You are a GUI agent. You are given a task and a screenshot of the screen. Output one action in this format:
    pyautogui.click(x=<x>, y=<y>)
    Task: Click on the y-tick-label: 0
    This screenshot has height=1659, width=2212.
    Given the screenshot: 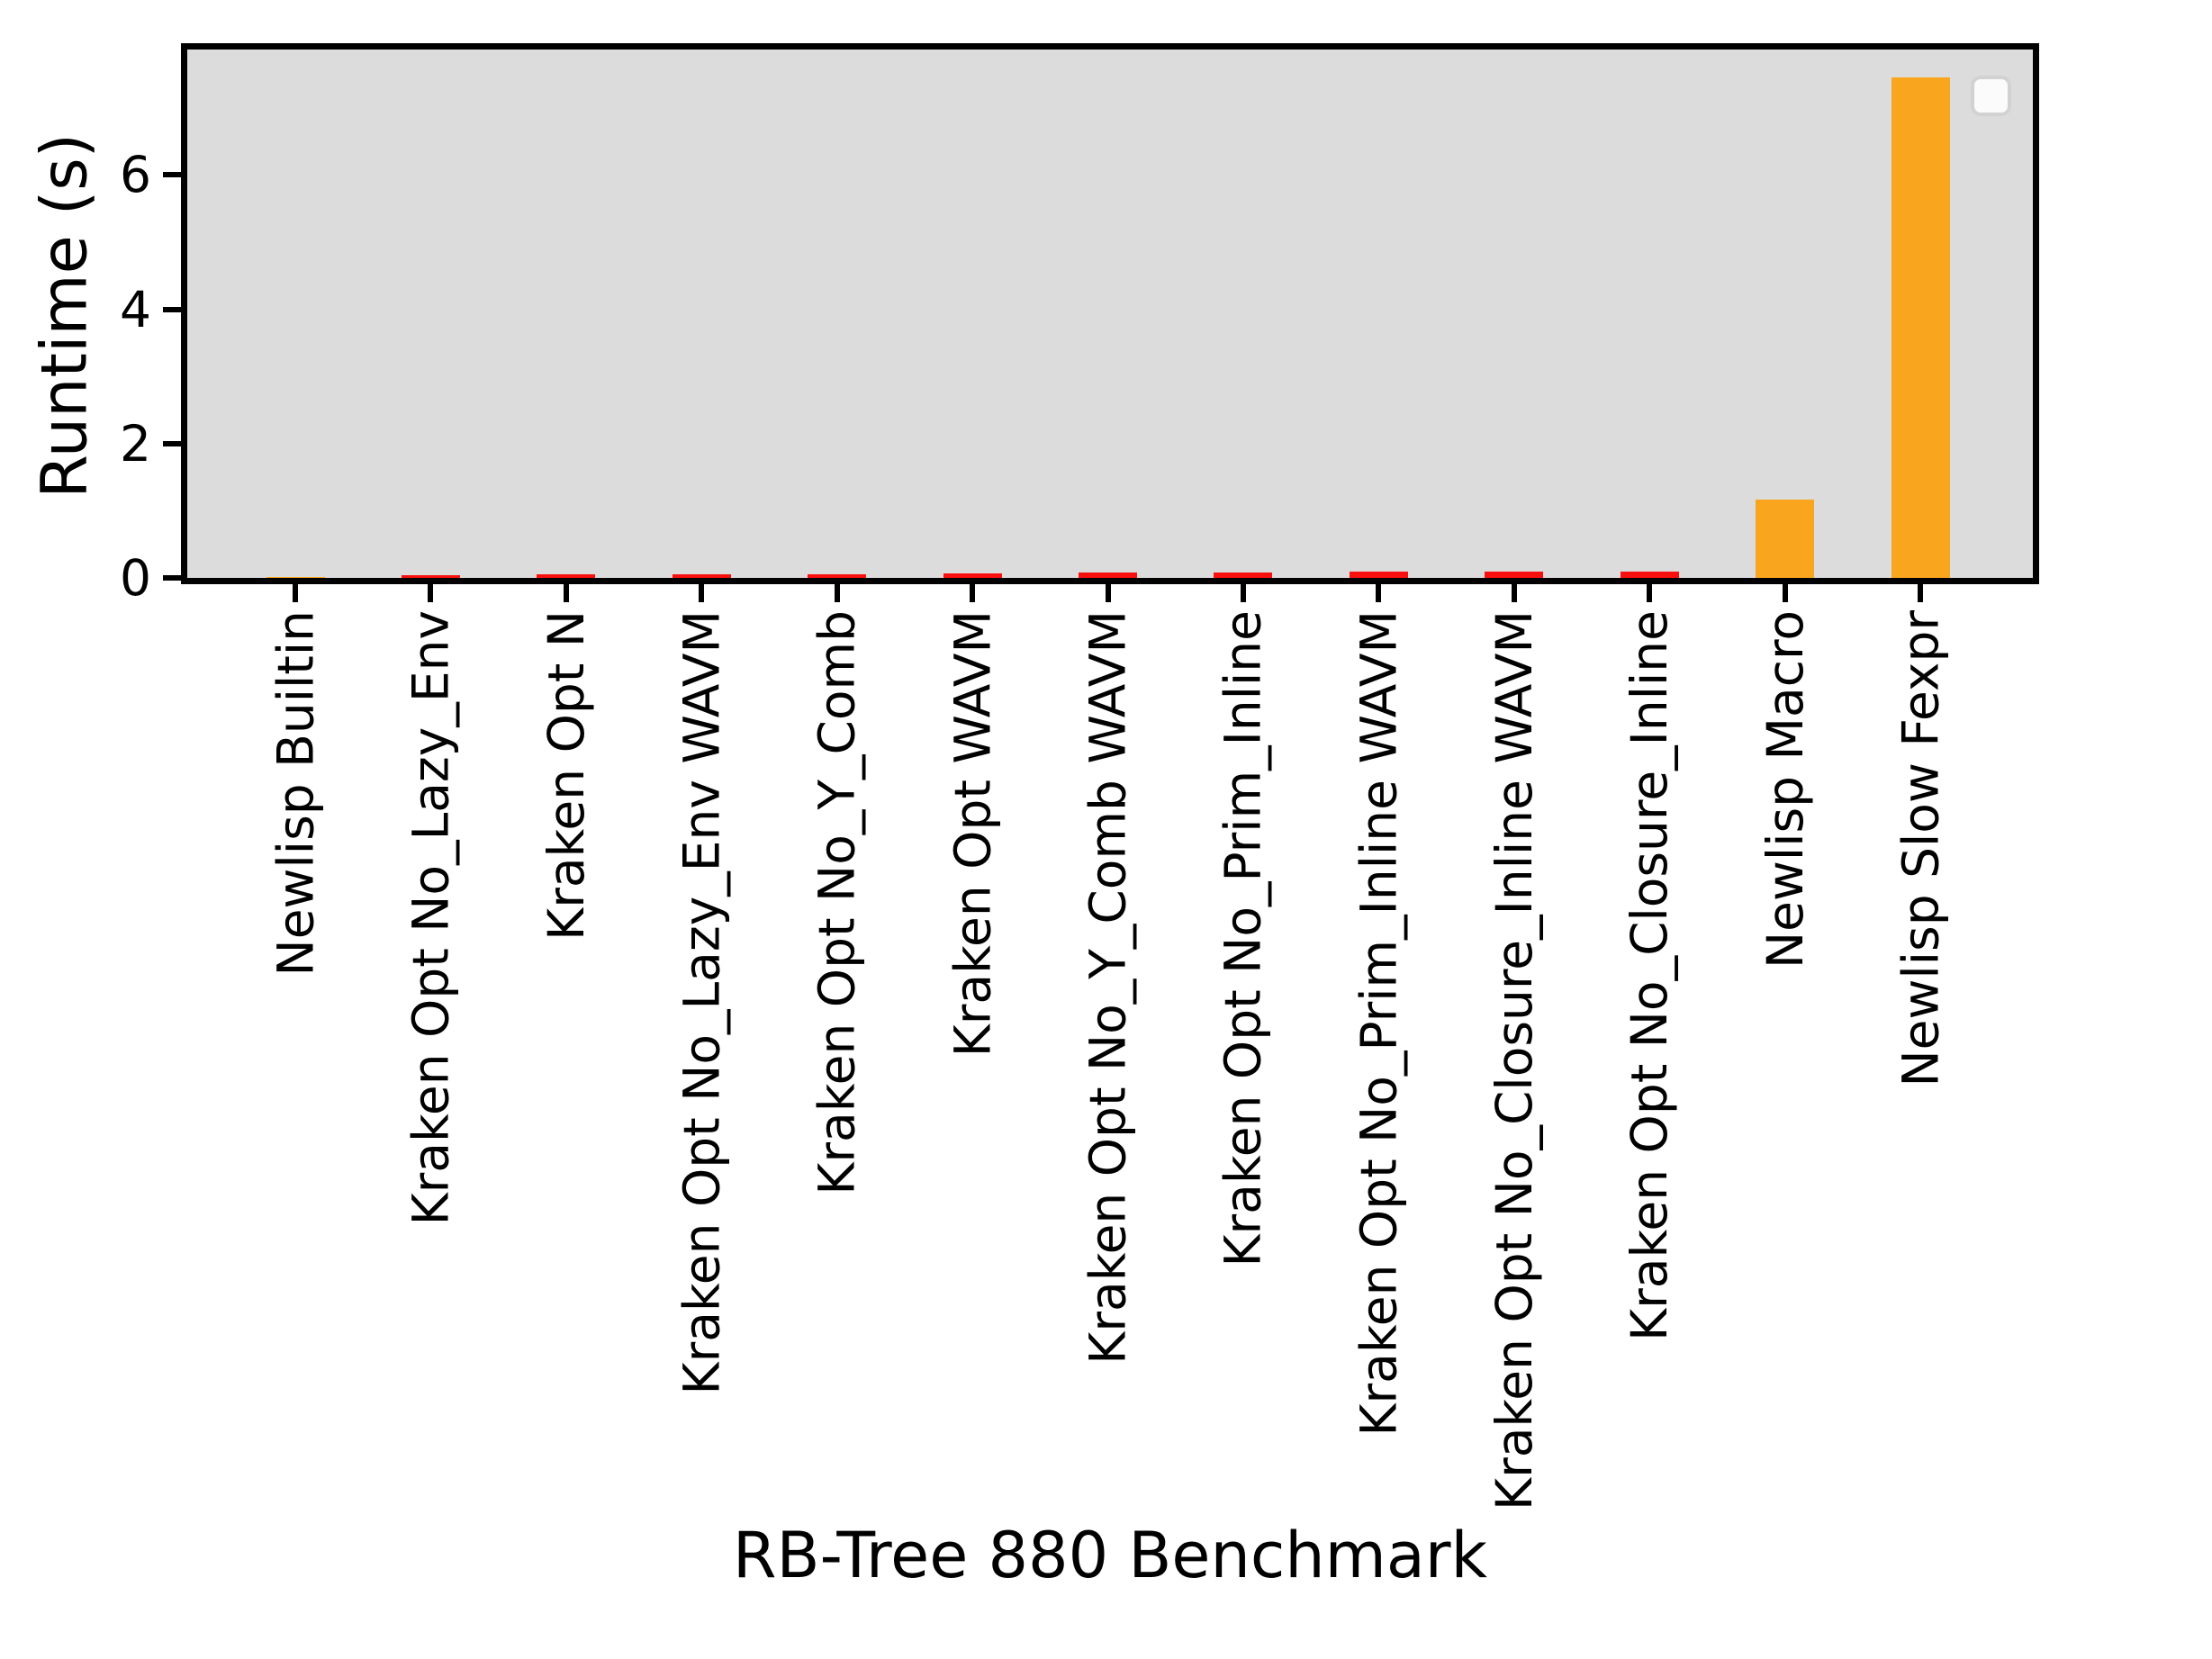 What is the action you would take?
    pyautogui.click(x=135, y=578)
    